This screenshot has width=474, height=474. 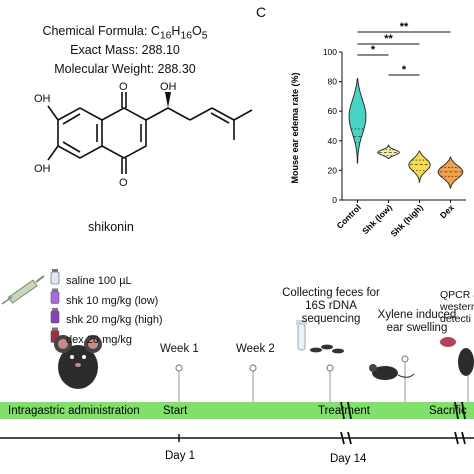 What do you see at coordinates (342, 438) in the screenshot?
I see `axis-break-left` at bounding box center [342, 438].